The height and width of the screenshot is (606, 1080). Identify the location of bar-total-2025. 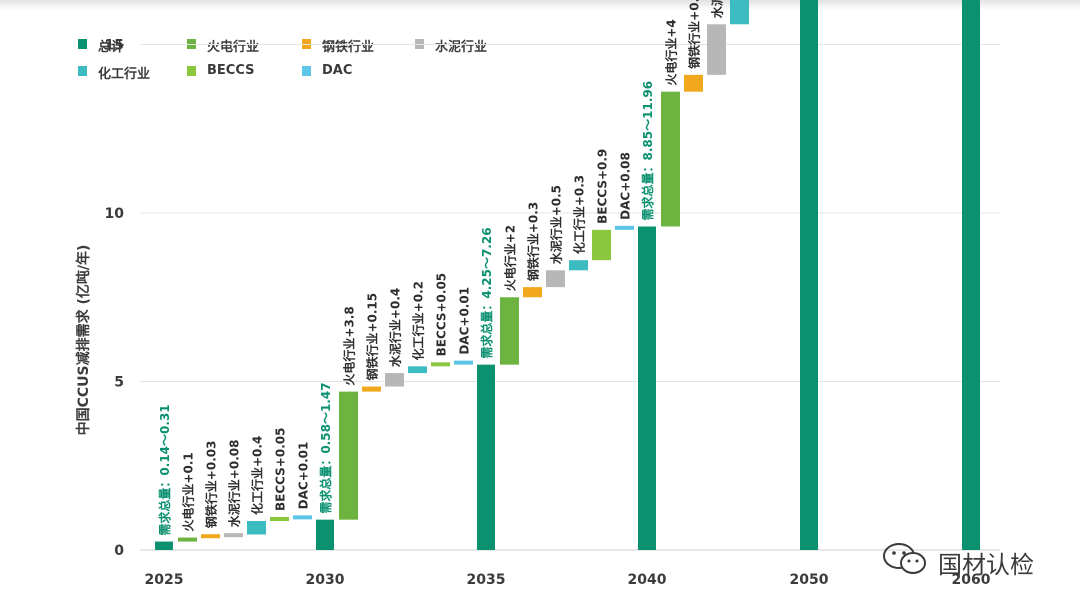
(164, 545).